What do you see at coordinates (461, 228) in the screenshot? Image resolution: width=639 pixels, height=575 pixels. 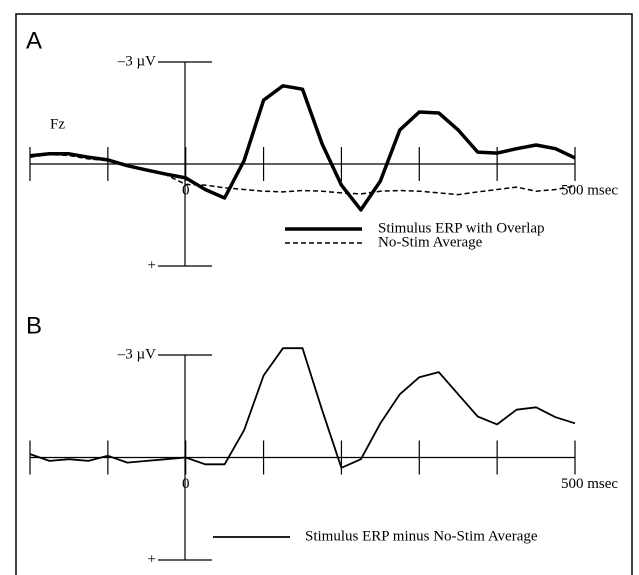 I see `legend-label: Stimulus ERP with Overlap` at bounding box center [461, 228].